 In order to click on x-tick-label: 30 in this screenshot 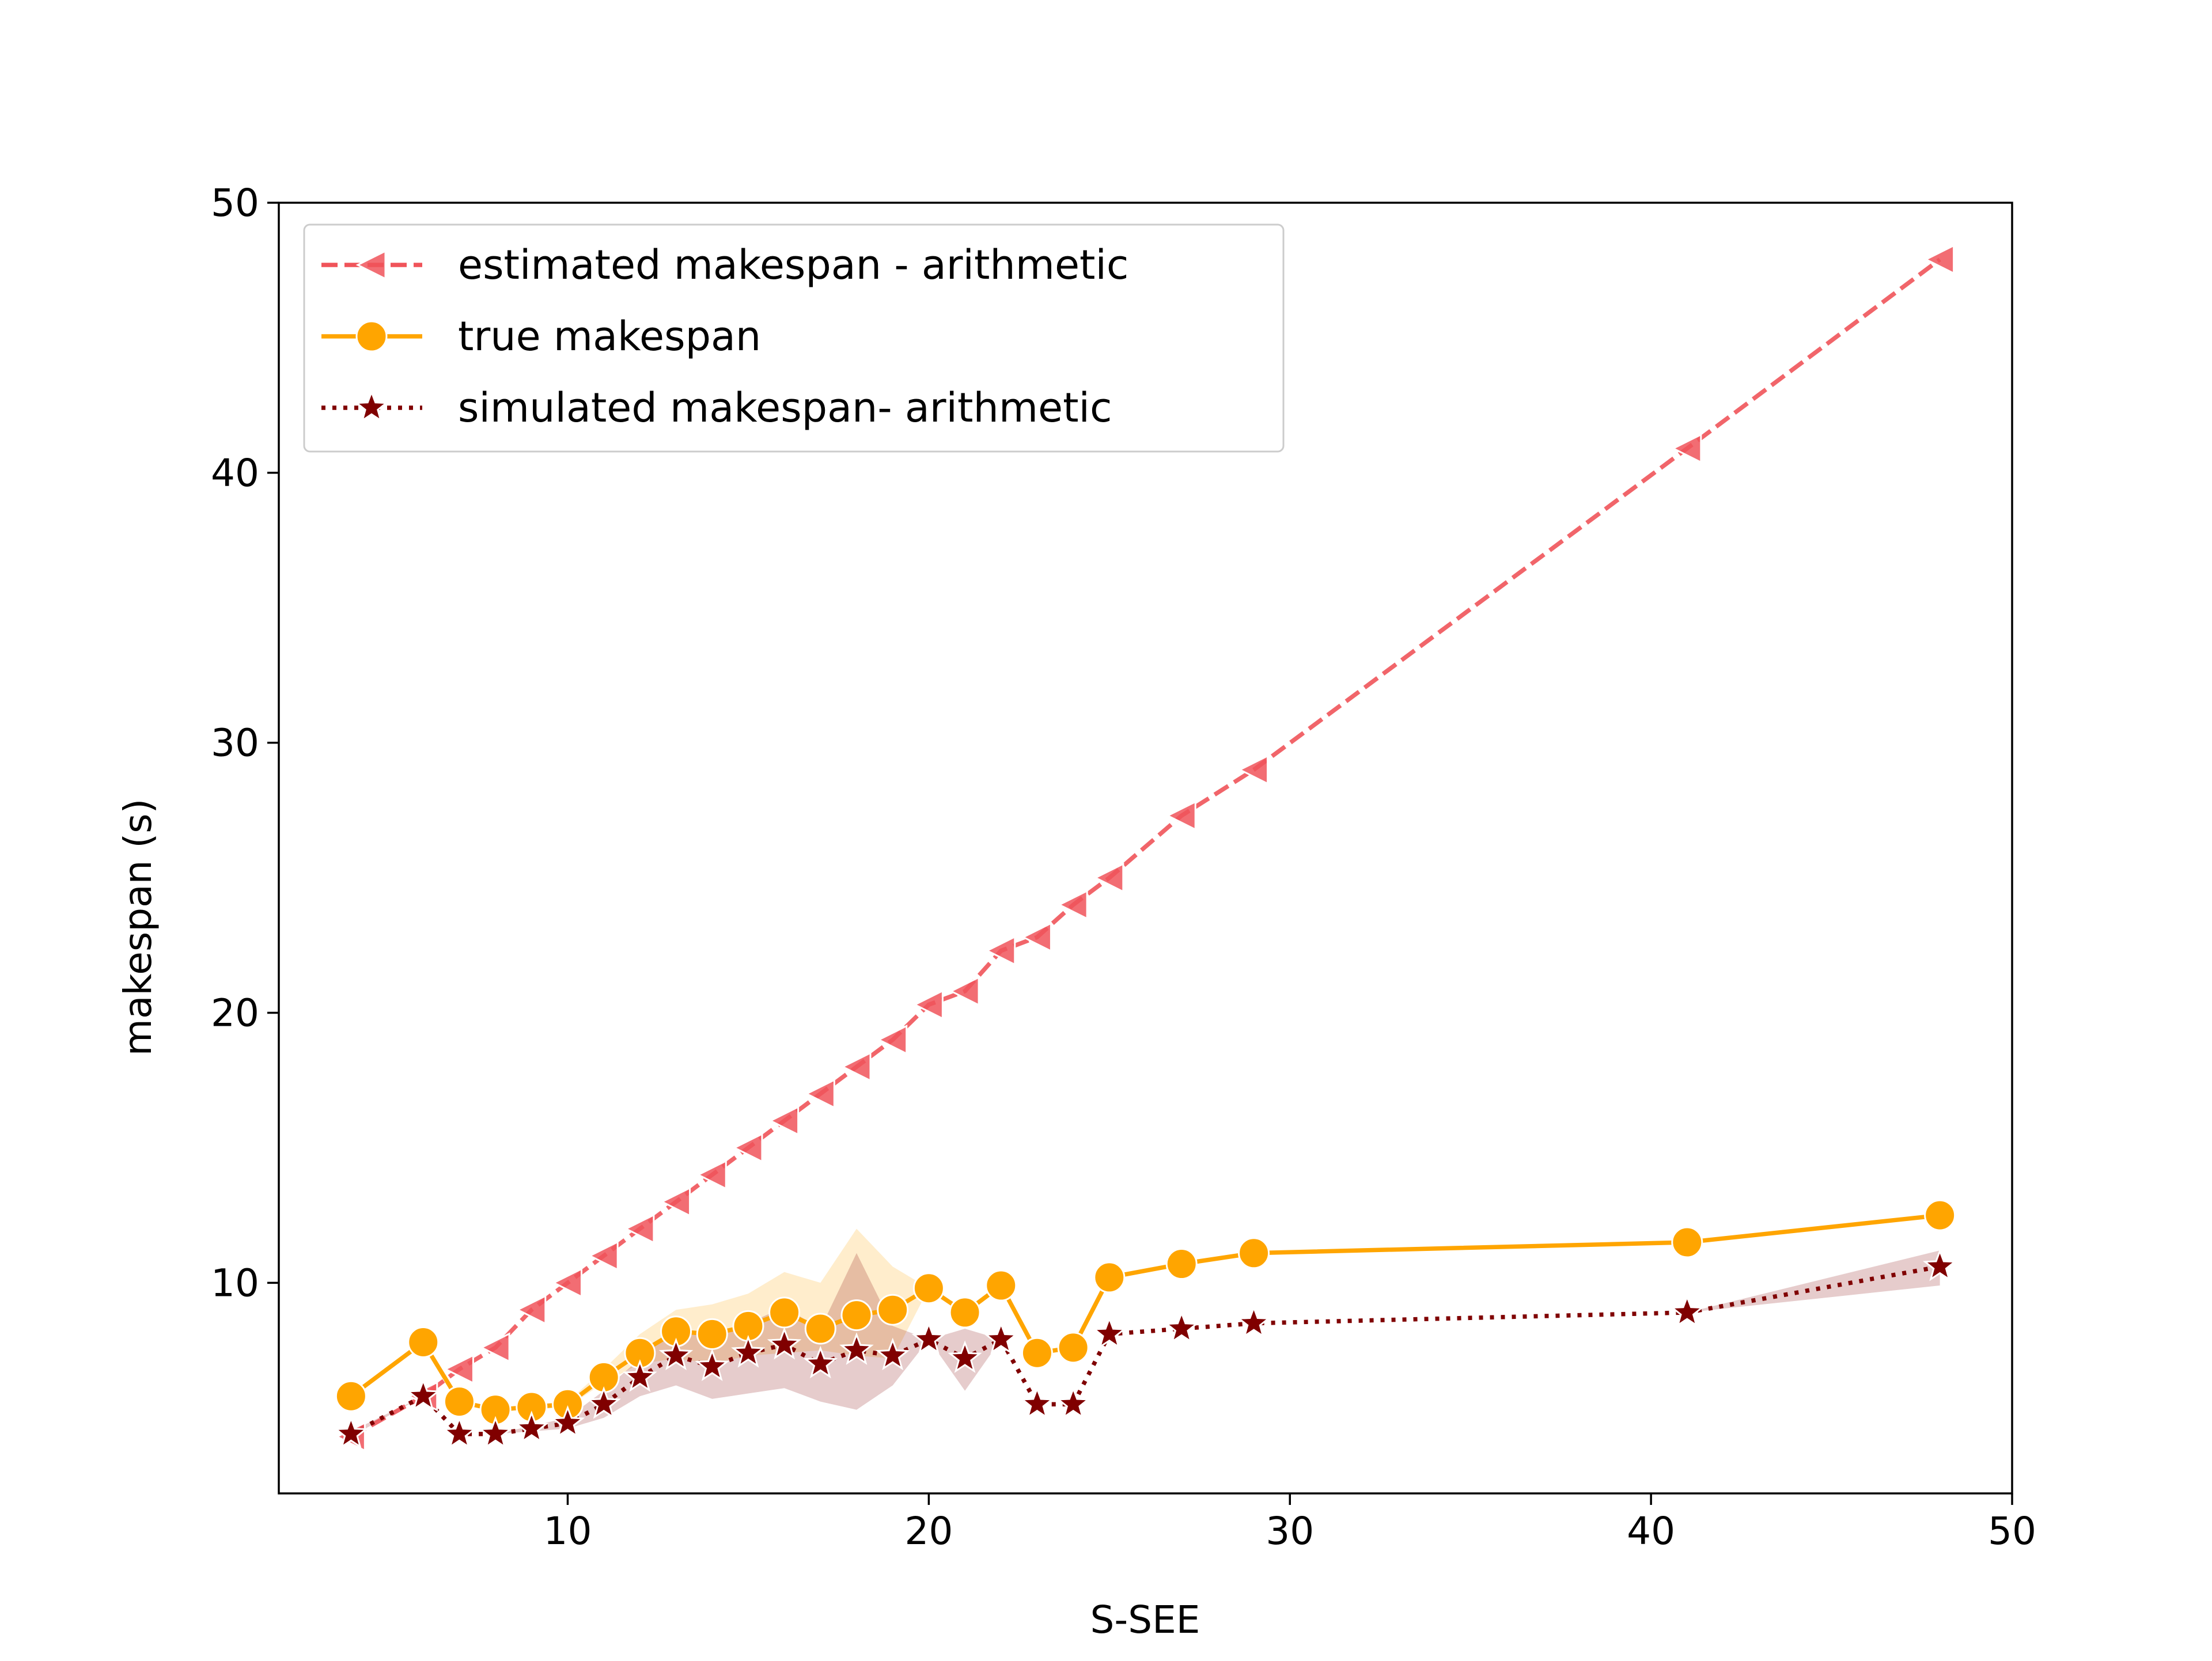, I will do `click(1290, 1531)`.